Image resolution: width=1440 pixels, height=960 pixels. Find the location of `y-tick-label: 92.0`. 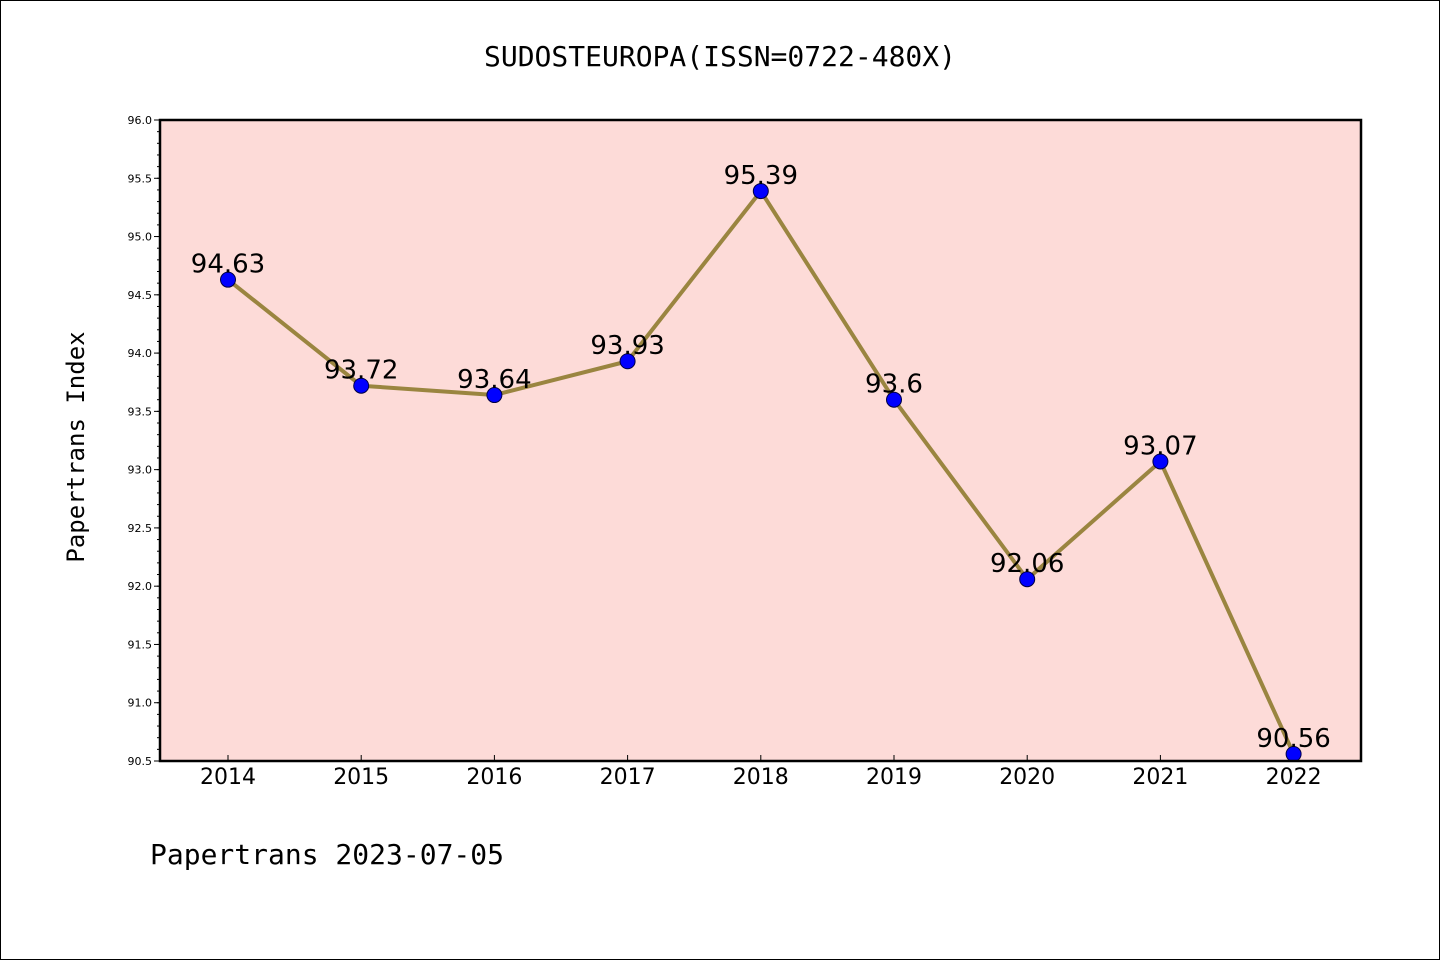

y-tick-label: 92.0 is located at coordinates (140, 586).